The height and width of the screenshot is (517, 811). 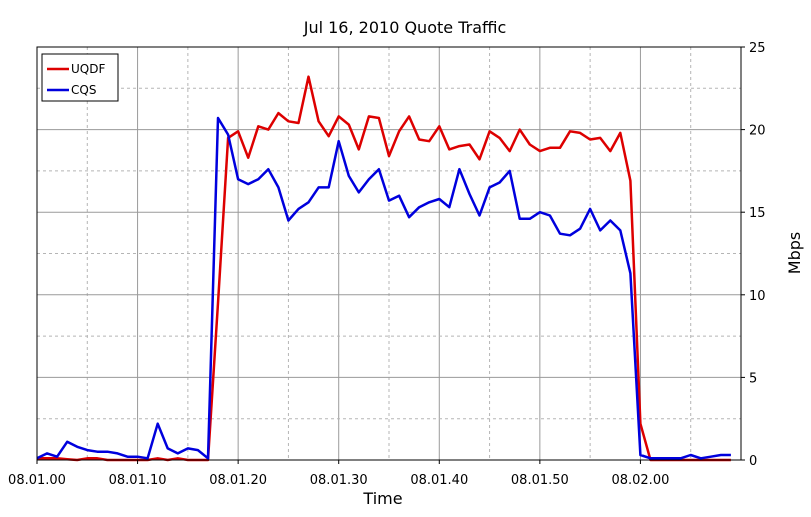 I want to click on y-tick-label: 5, so click(x=753, y=378).